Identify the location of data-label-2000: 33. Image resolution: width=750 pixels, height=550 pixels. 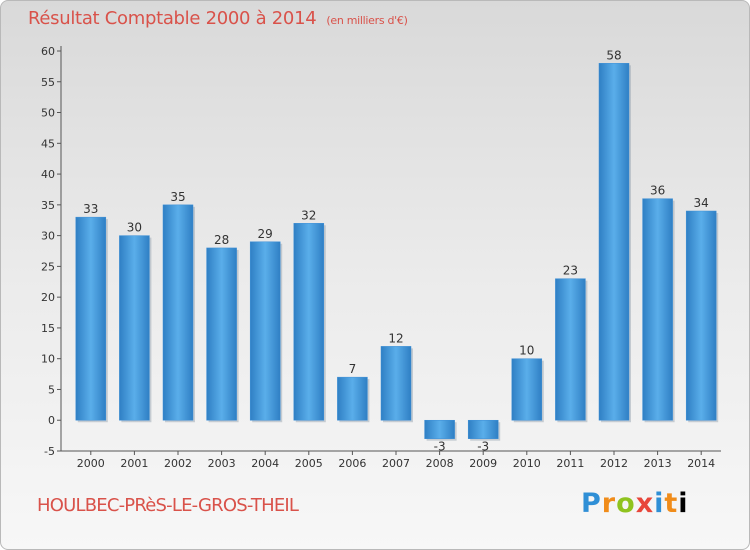
(90, 209).